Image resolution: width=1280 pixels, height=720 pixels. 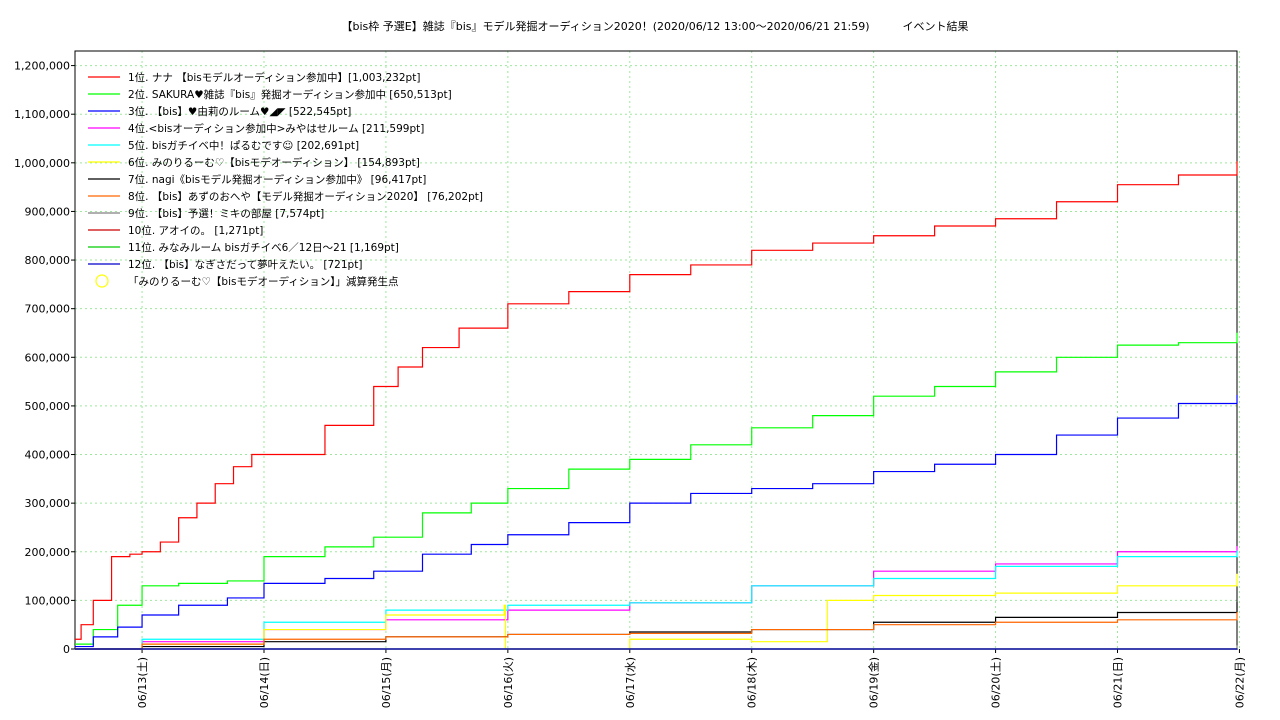 What do you see at coordinates (42, 163) in the screenshot?
I see `y-tick-label: 1,000,000` at bounding box center [42, 163].